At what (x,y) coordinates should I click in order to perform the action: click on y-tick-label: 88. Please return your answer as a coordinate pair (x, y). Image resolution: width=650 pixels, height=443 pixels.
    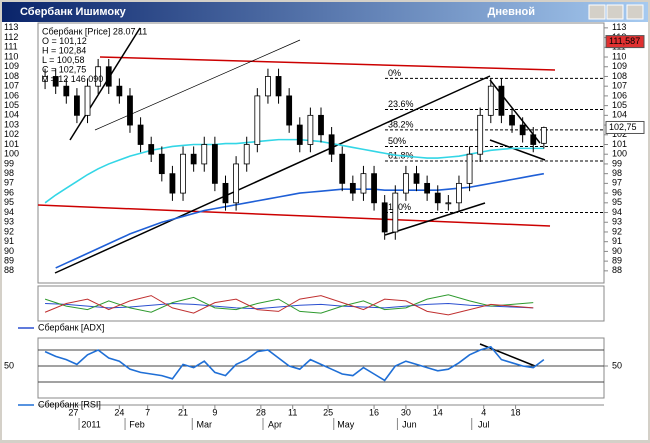
    Looking at the image, I should click on (9, 270).